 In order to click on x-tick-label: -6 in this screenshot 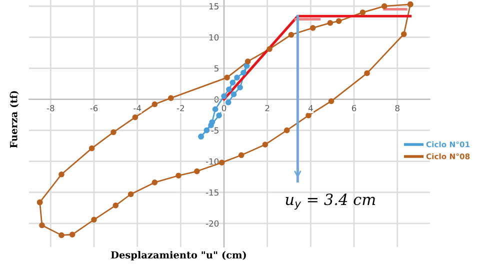, I will do `click(94, 108)`.